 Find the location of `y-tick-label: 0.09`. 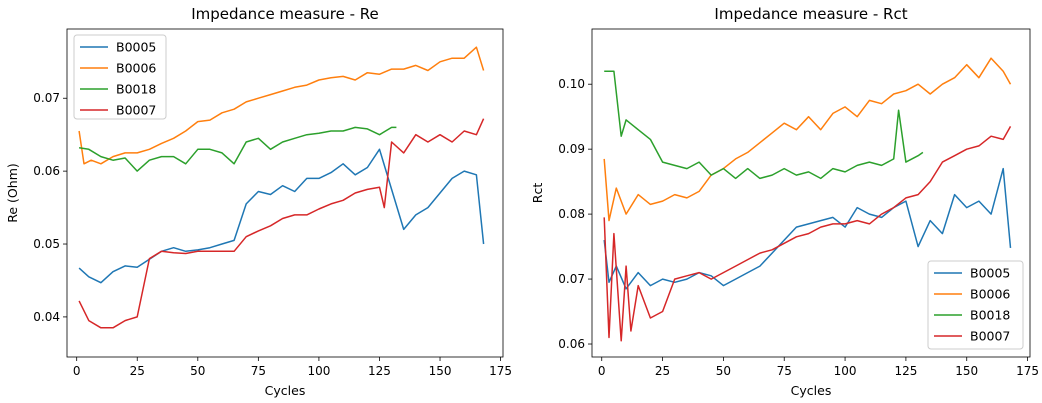

y-tick-label: 0.09 is located at coordinates (571, 149).